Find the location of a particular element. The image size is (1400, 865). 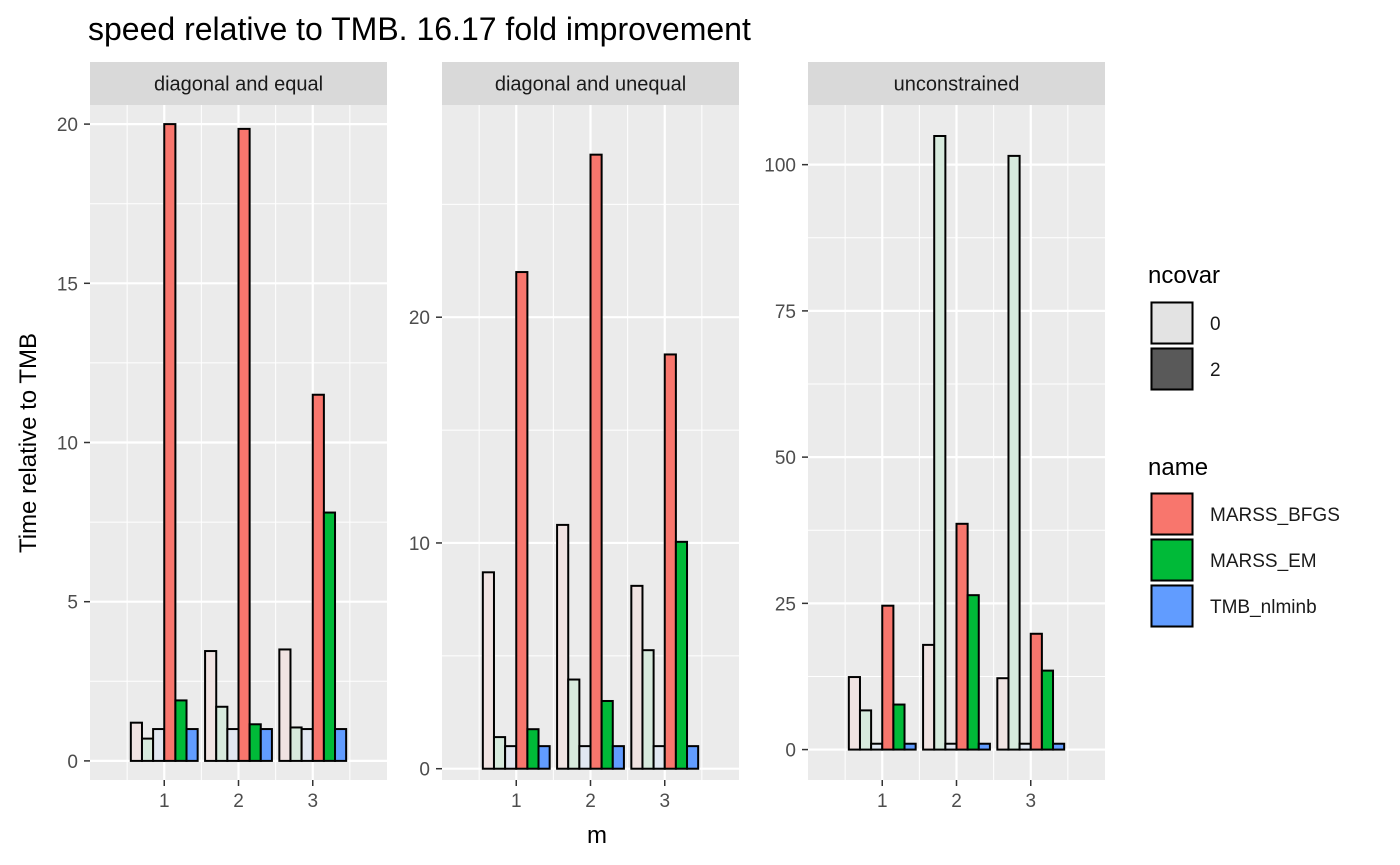

facet-strip-label: unconstrained is located at coordinates (957, 85).